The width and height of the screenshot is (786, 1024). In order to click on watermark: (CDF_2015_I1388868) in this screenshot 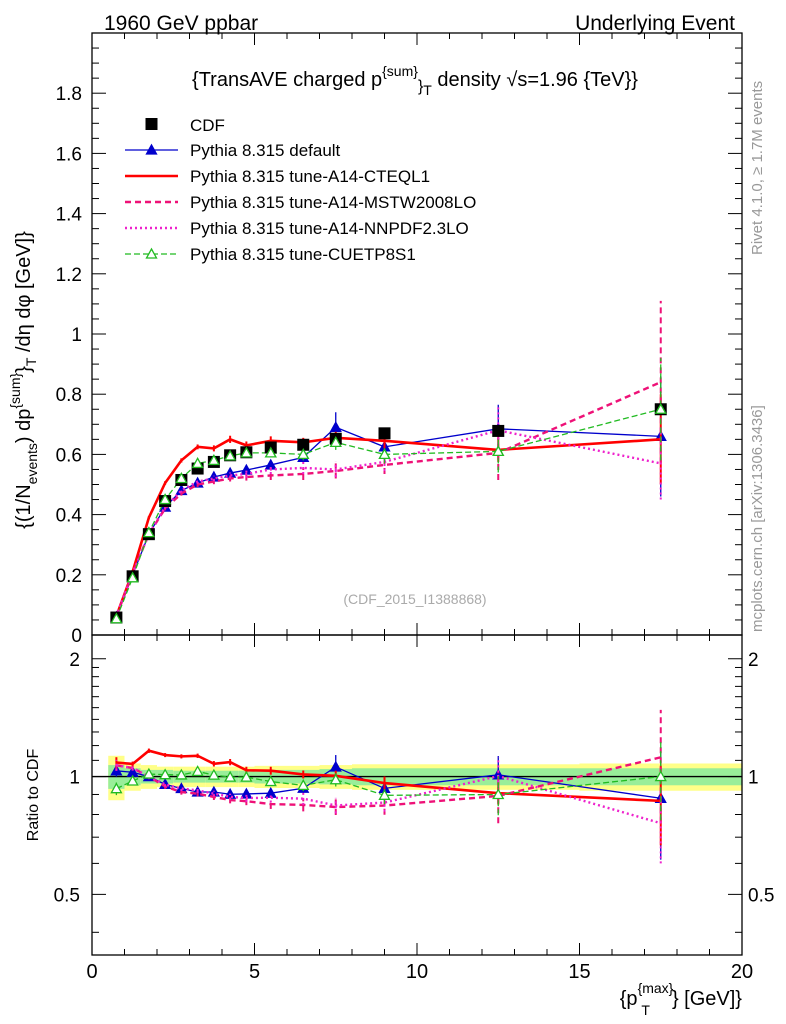, I will do `click(414, 599)`.